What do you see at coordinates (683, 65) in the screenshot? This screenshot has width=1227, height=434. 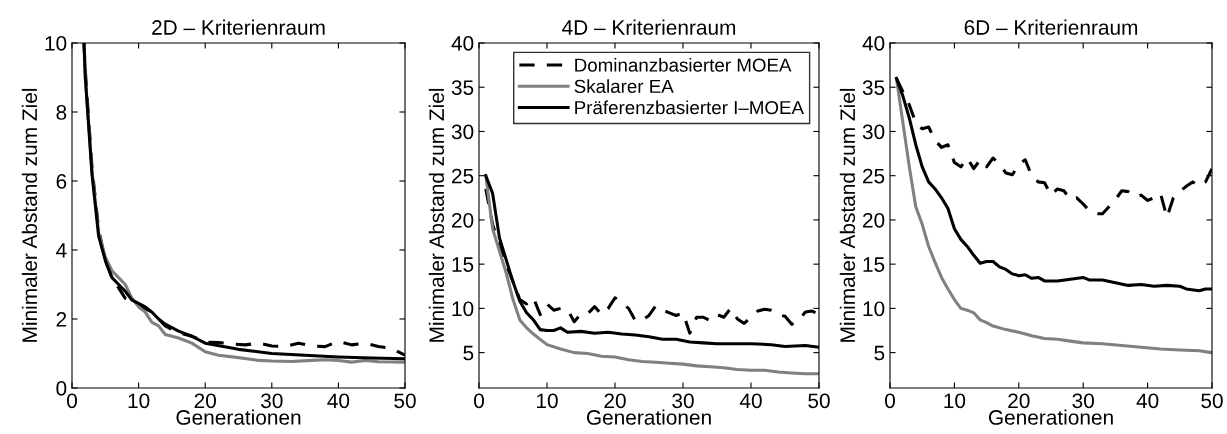 I see `legend-label: Dominanzbasierter MOEA` at bounding box center [683, 65].